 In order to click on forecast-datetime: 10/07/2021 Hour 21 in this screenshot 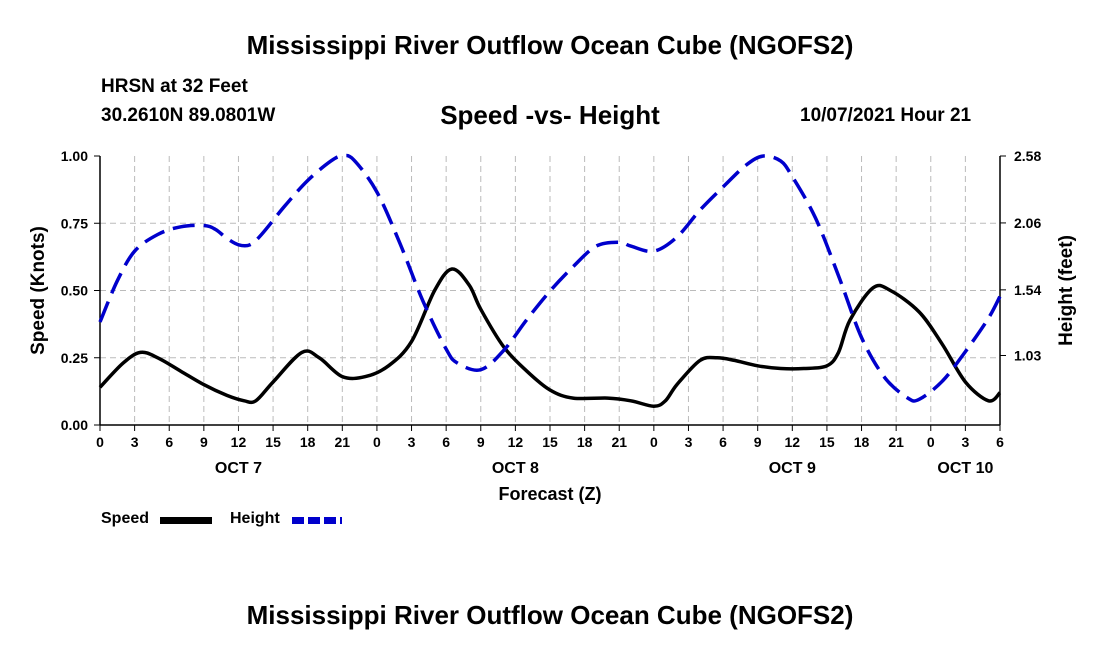, I will do `click(886, 115)`.